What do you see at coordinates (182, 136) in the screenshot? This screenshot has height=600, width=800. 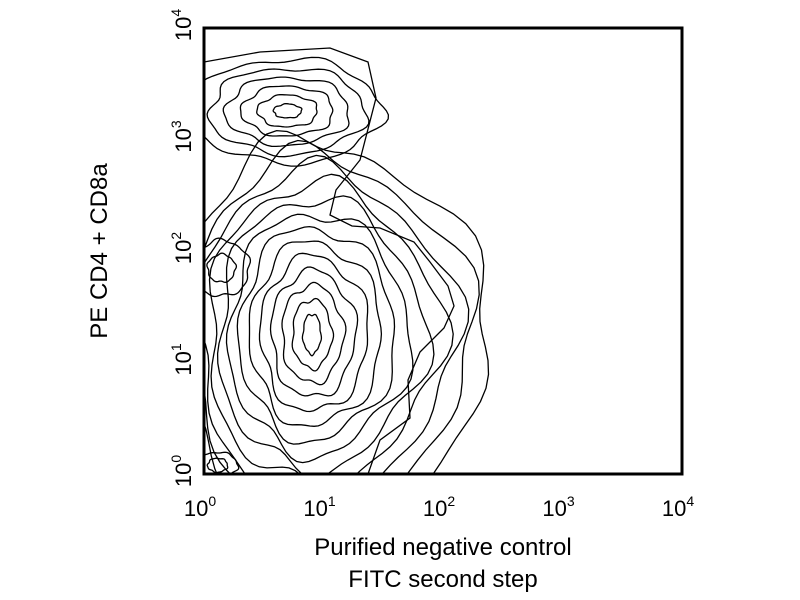 I see `y-tick-label: 10³` at bounding box center [182, 136].